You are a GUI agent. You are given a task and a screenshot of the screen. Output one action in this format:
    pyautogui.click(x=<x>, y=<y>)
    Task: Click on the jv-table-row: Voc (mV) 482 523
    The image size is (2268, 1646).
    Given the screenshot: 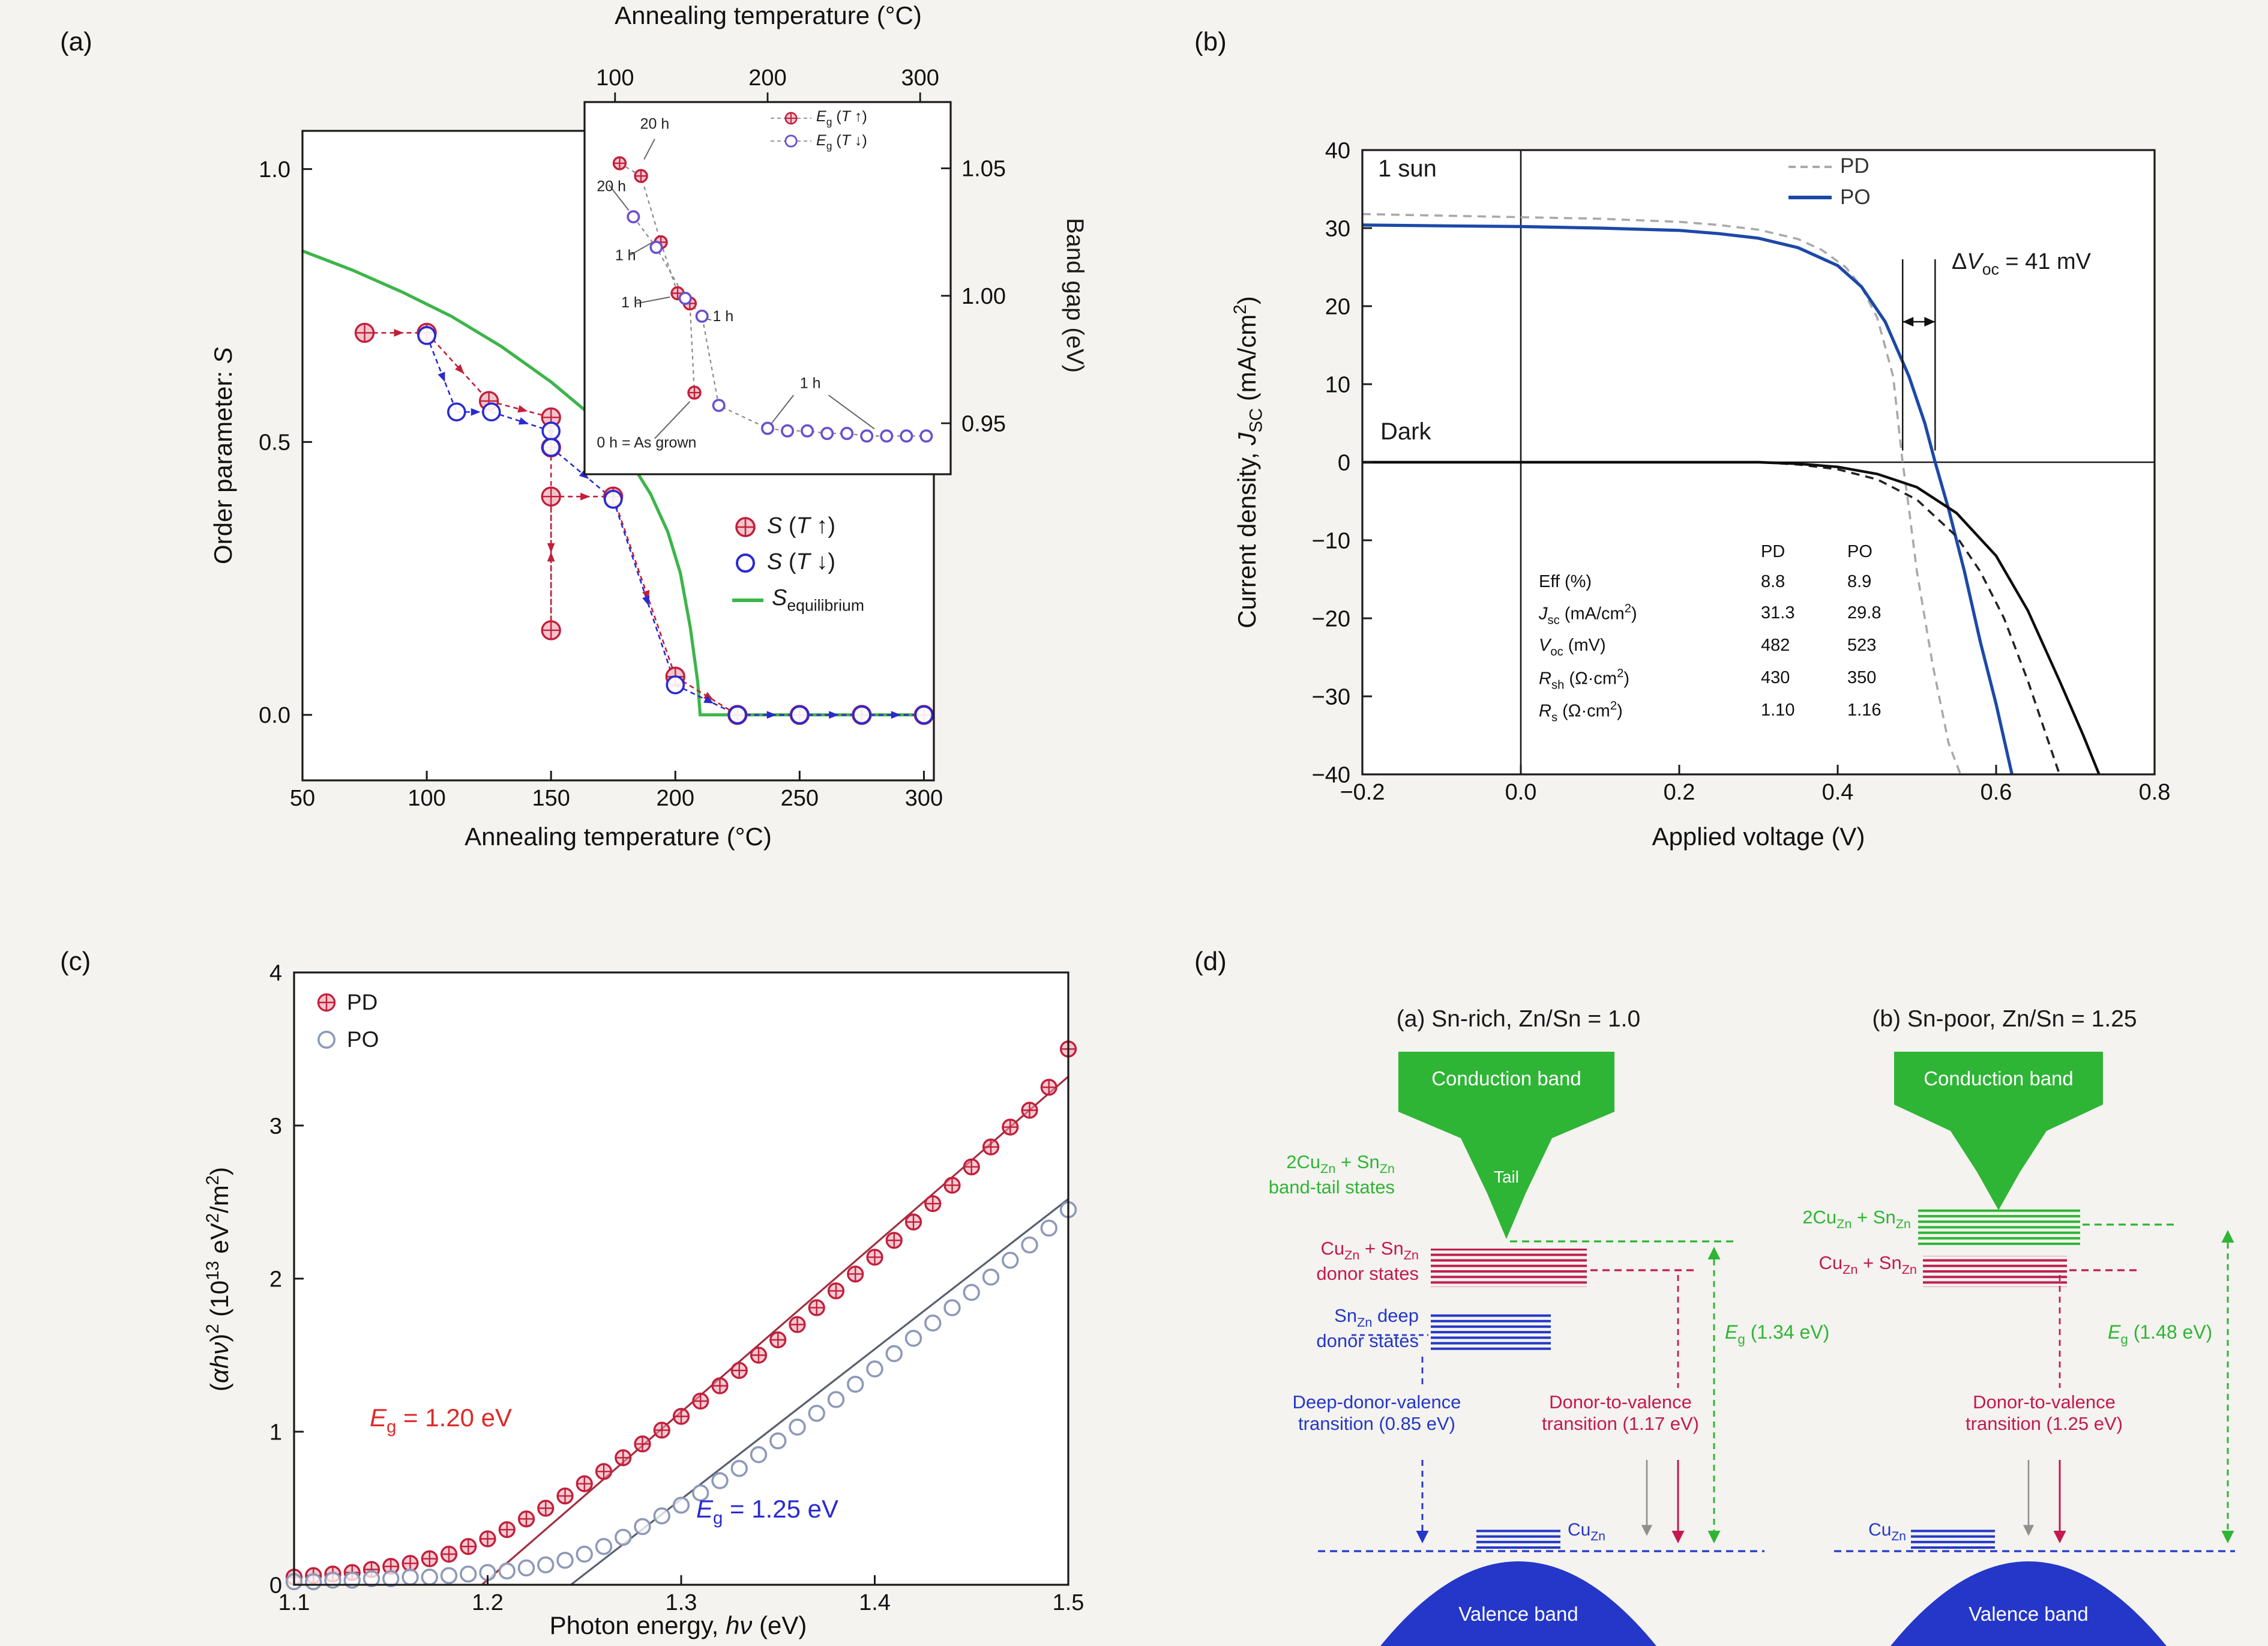 What is the action you would take?
    pyautogui.click(x=1708, y=648)
    